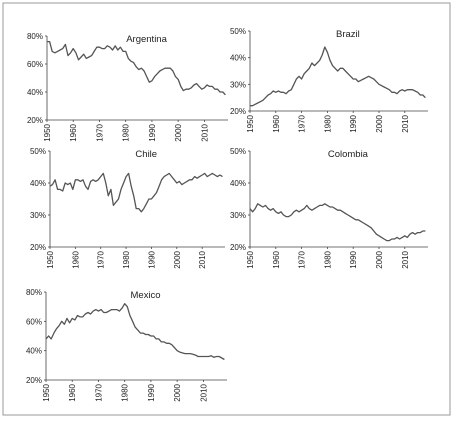 This screenshot has height=423, width=453. I want to click on panel-title: Brazil, so click(348, 34).